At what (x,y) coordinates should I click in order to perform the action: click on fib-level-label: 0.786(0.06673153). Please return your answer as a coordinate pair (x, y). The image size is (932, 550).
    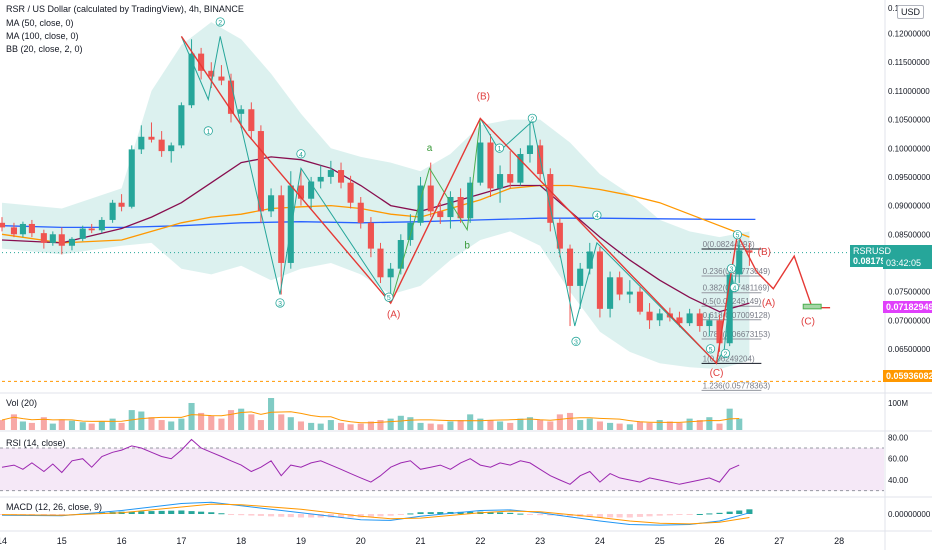
    Looking at the image, I should click on (737, 334).